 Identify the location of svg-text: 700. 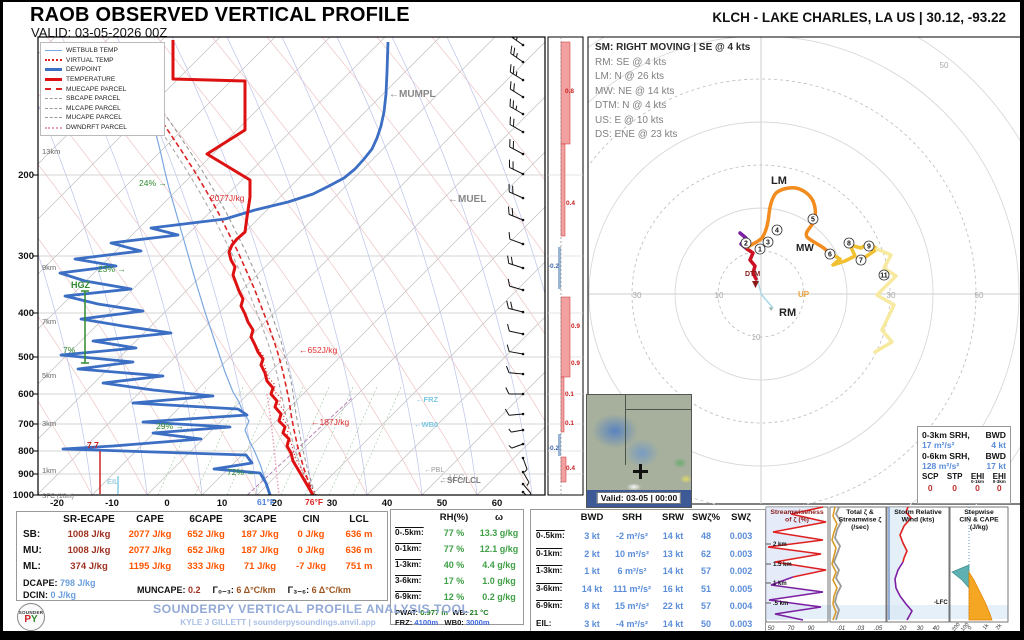
(26, 424).